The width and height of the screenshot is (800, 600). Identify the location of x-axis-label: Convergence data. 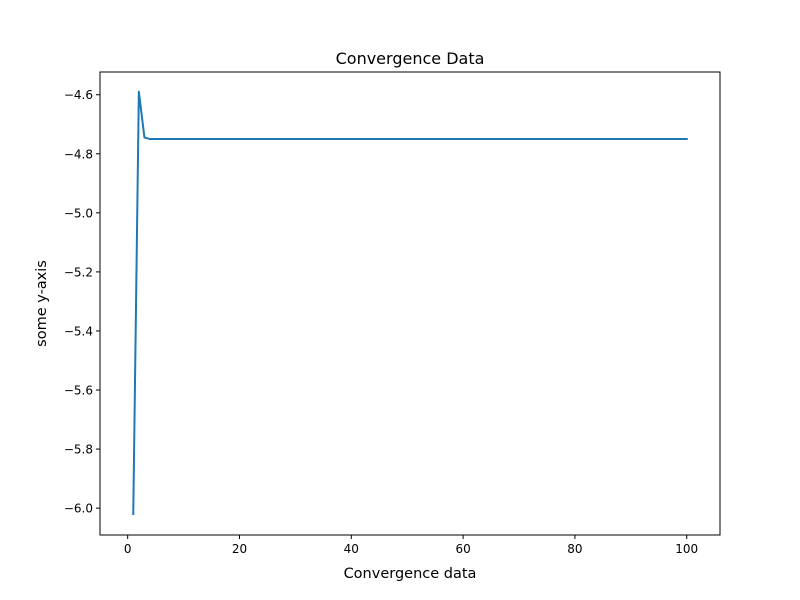
(410, 574).